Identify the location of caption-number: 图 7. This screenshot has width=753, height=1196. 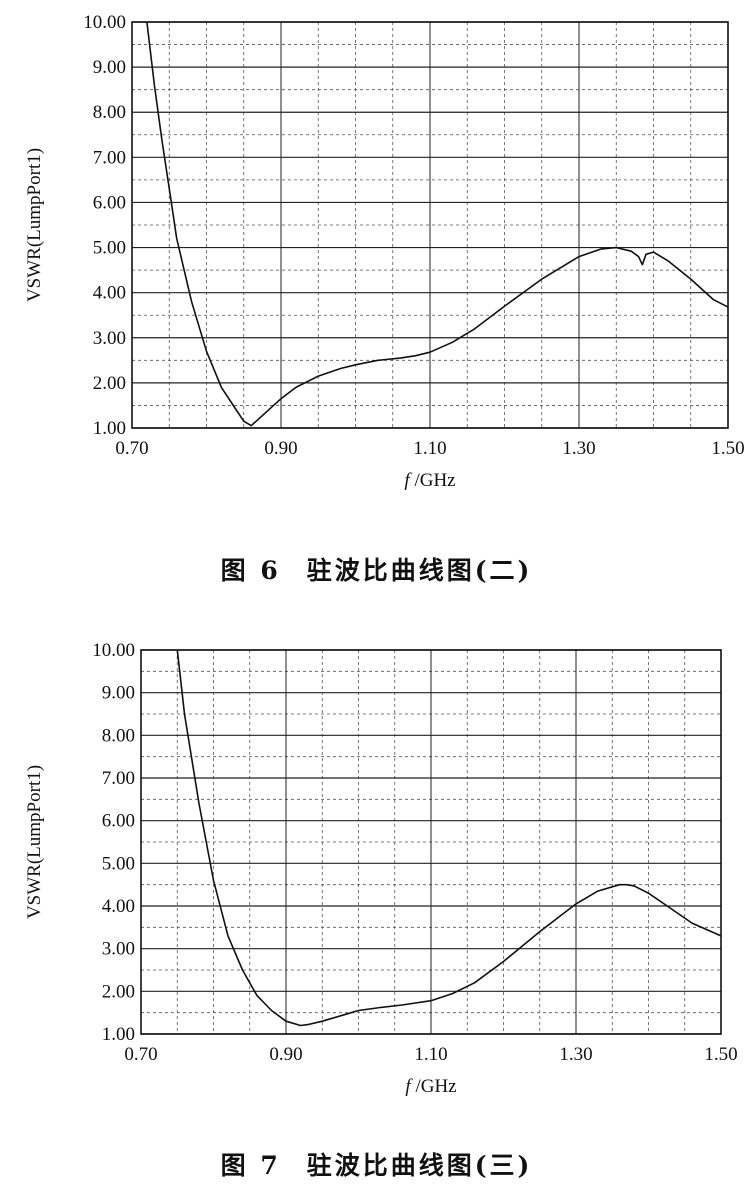
(250, 1165).